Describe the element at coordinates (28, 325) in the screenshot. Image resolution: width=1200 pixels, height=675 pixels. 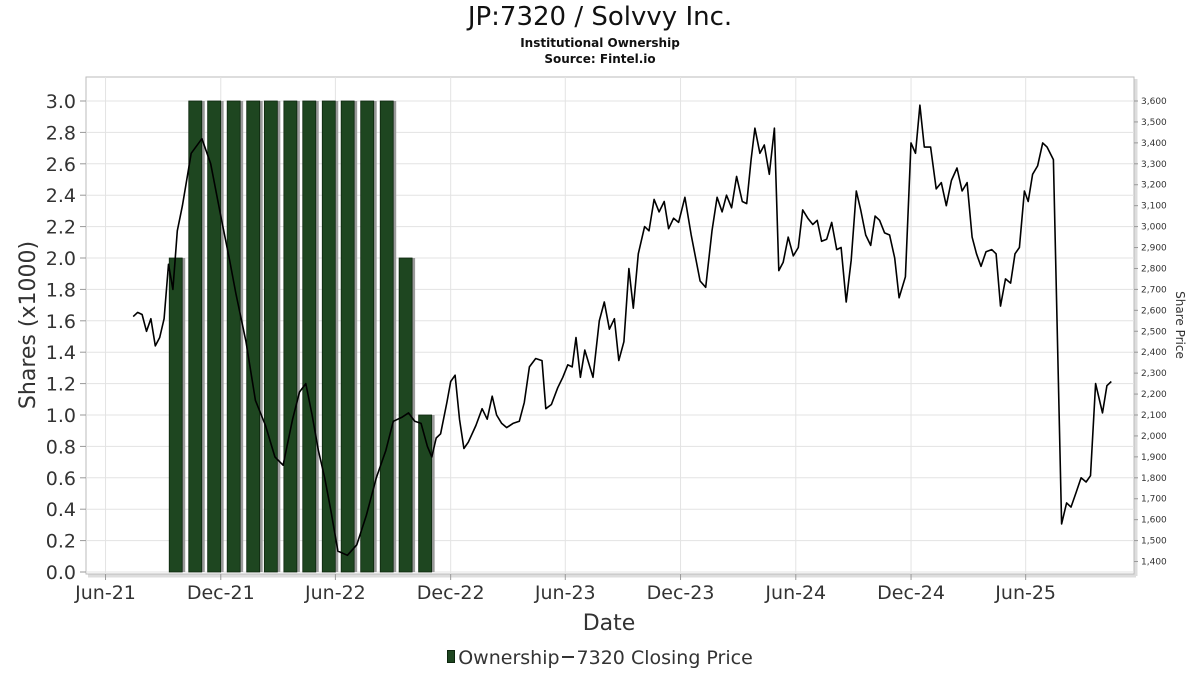
I see `y-axis-label: Shares (x1000)` at that location.